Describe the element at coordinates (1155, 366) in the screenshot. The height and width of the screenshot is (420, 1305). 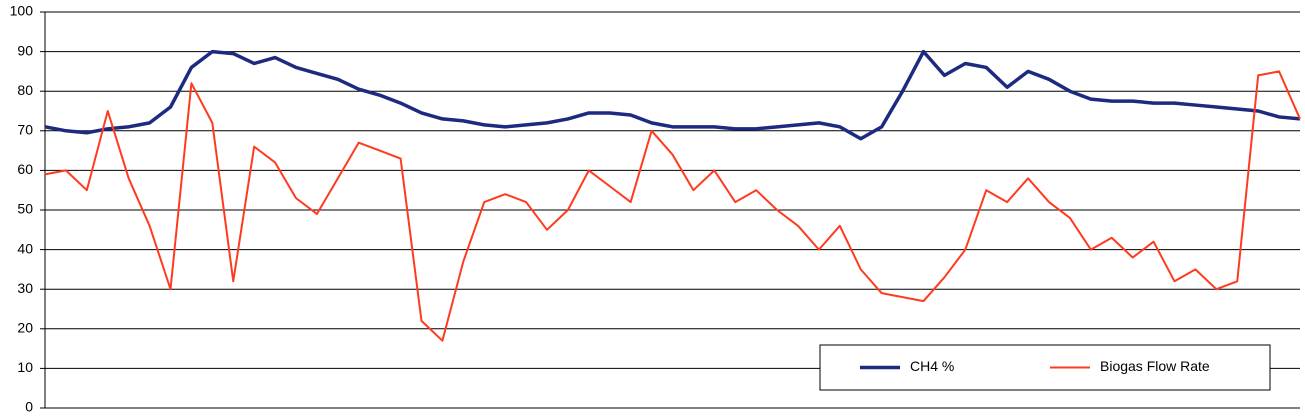
I see `legend-label: Biogas Flow Rate` at that location.